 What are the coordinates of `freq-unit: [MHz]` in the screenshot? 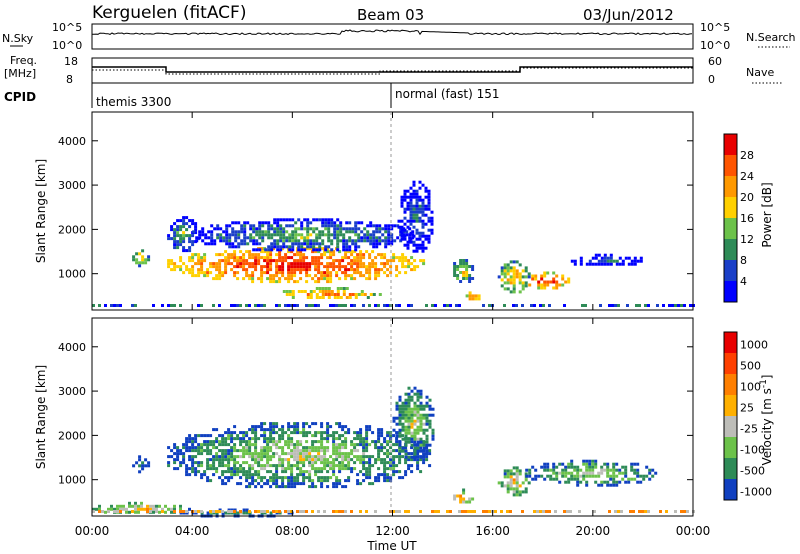 It's located at (20, 73).